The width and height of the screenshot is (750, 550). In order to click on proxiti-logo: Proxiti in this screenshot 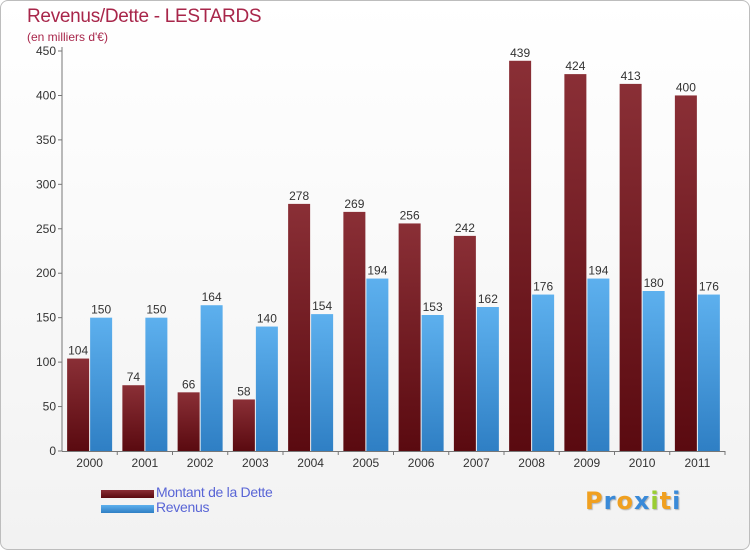, I will do `click(633, 501)`.